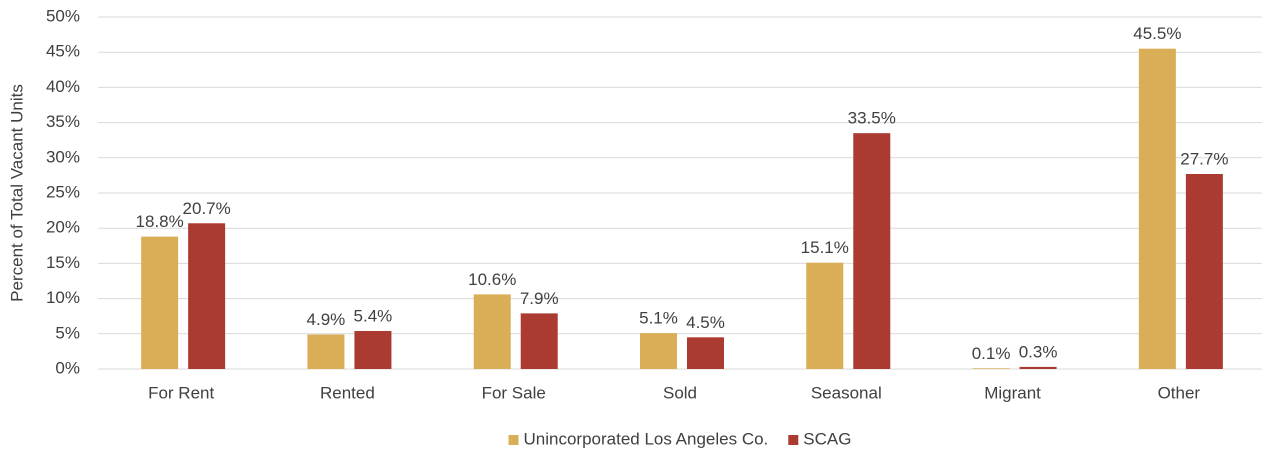 The image size is (1262, 453). What do you see at coordinates (63, 15) in the screenshot?
I see `y-tick-label: 50%` at bounding box center [63, 15].